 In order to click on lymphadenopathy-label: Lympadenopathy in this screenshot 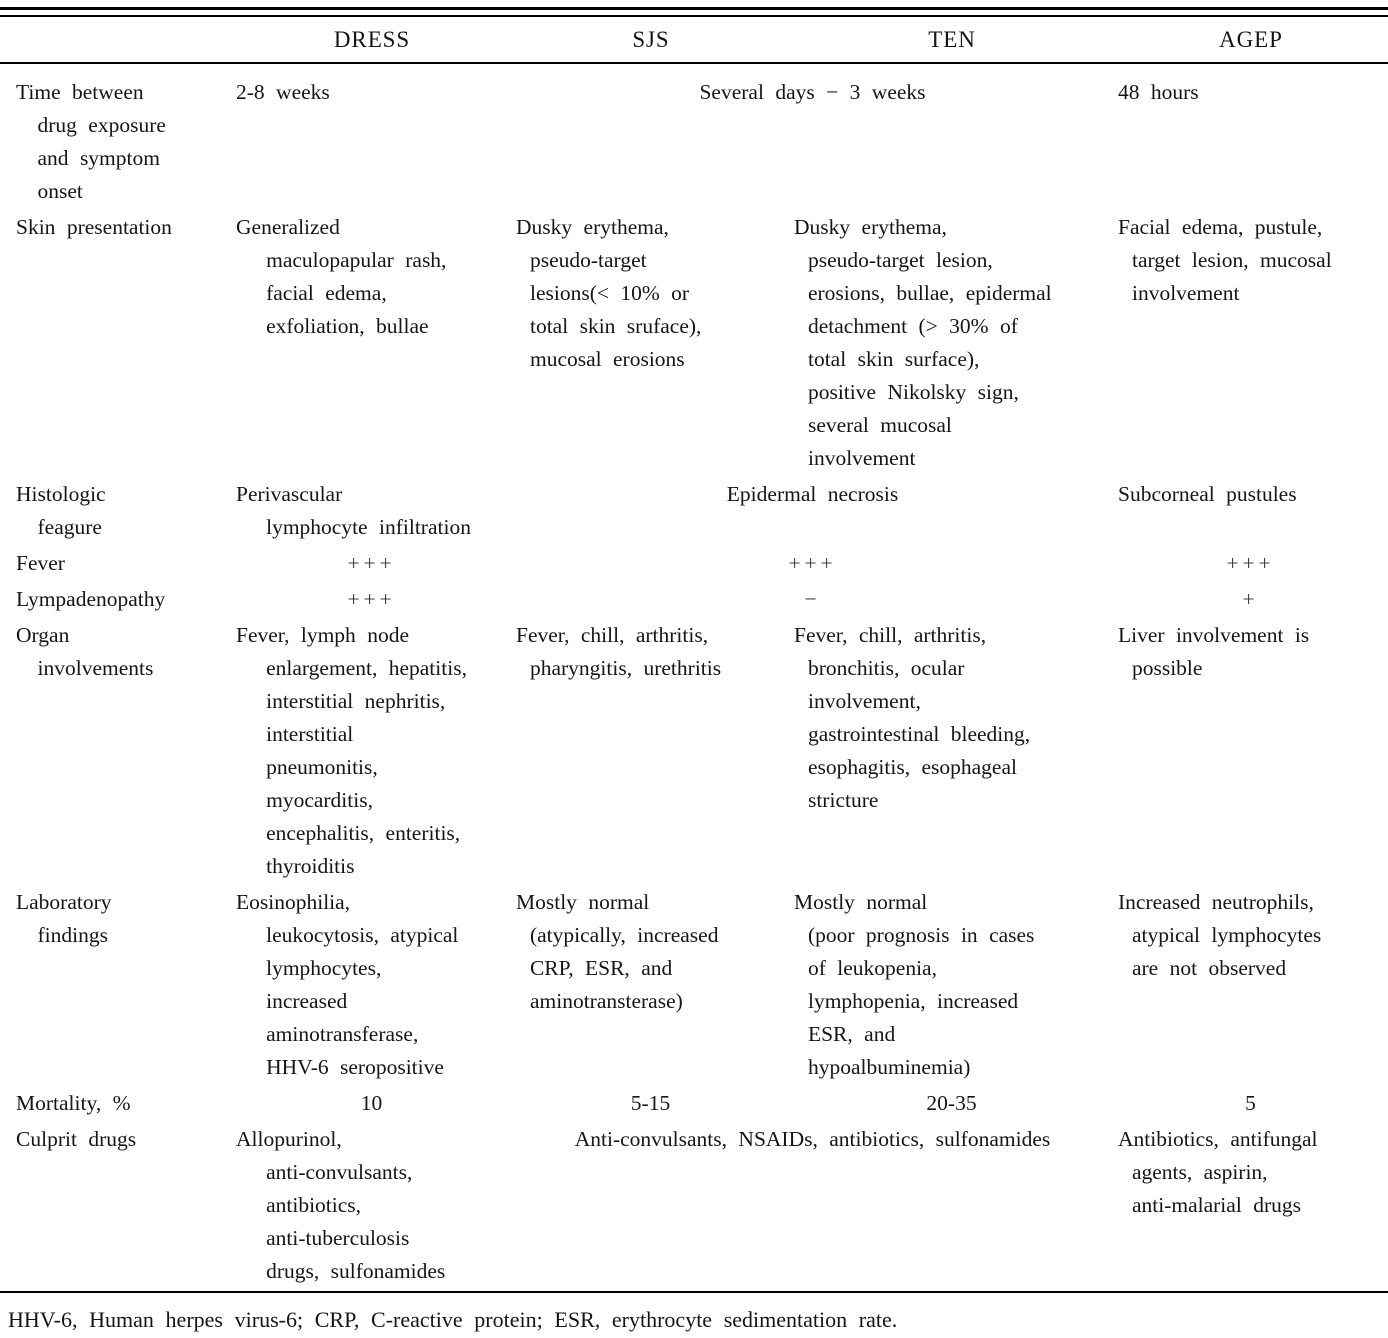, I will do `click(91, 599)`.